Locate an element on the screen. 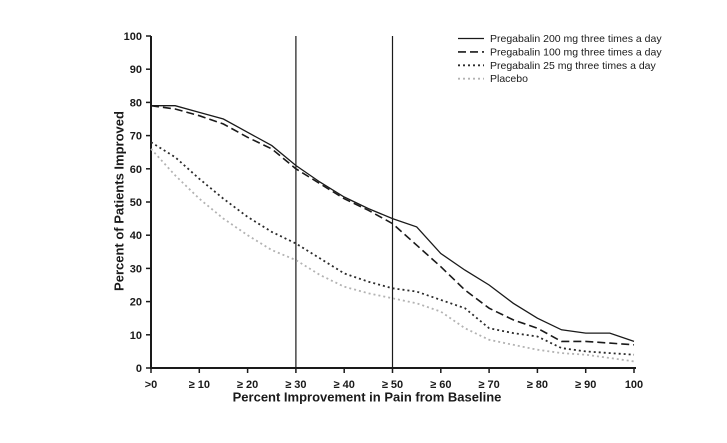 This screenshot has height=443, width=727. y-tick-label: 100 is located at coordinates (133, 37).